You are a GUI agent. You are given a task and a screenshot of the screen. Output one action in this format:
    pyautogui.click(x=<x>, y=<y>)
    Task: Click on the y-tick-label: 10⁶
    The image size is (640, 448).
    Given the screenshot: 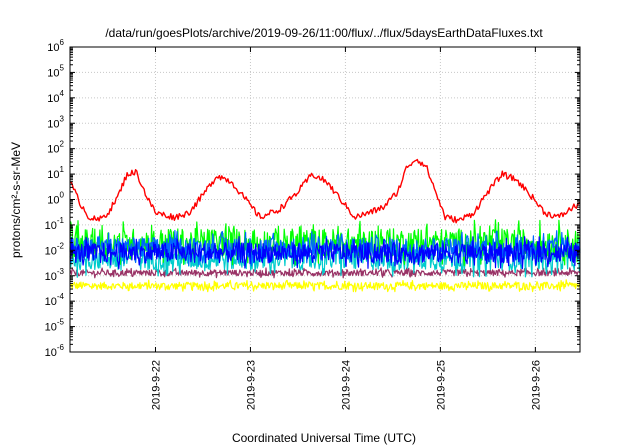 What is the action you would take?
    pyautogui.click(x=55, y=46)
    